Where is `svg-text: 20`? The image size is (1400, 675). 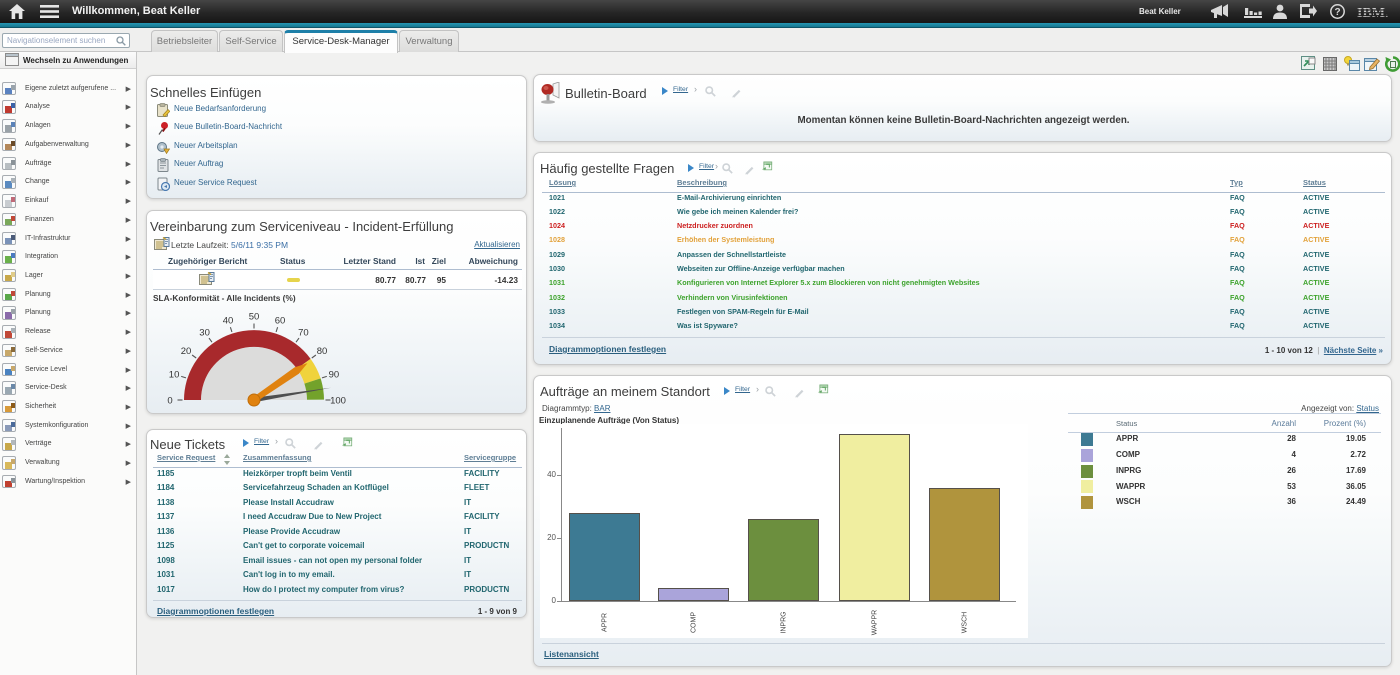 svg-text: 20 is located at coordinates (186, 351).